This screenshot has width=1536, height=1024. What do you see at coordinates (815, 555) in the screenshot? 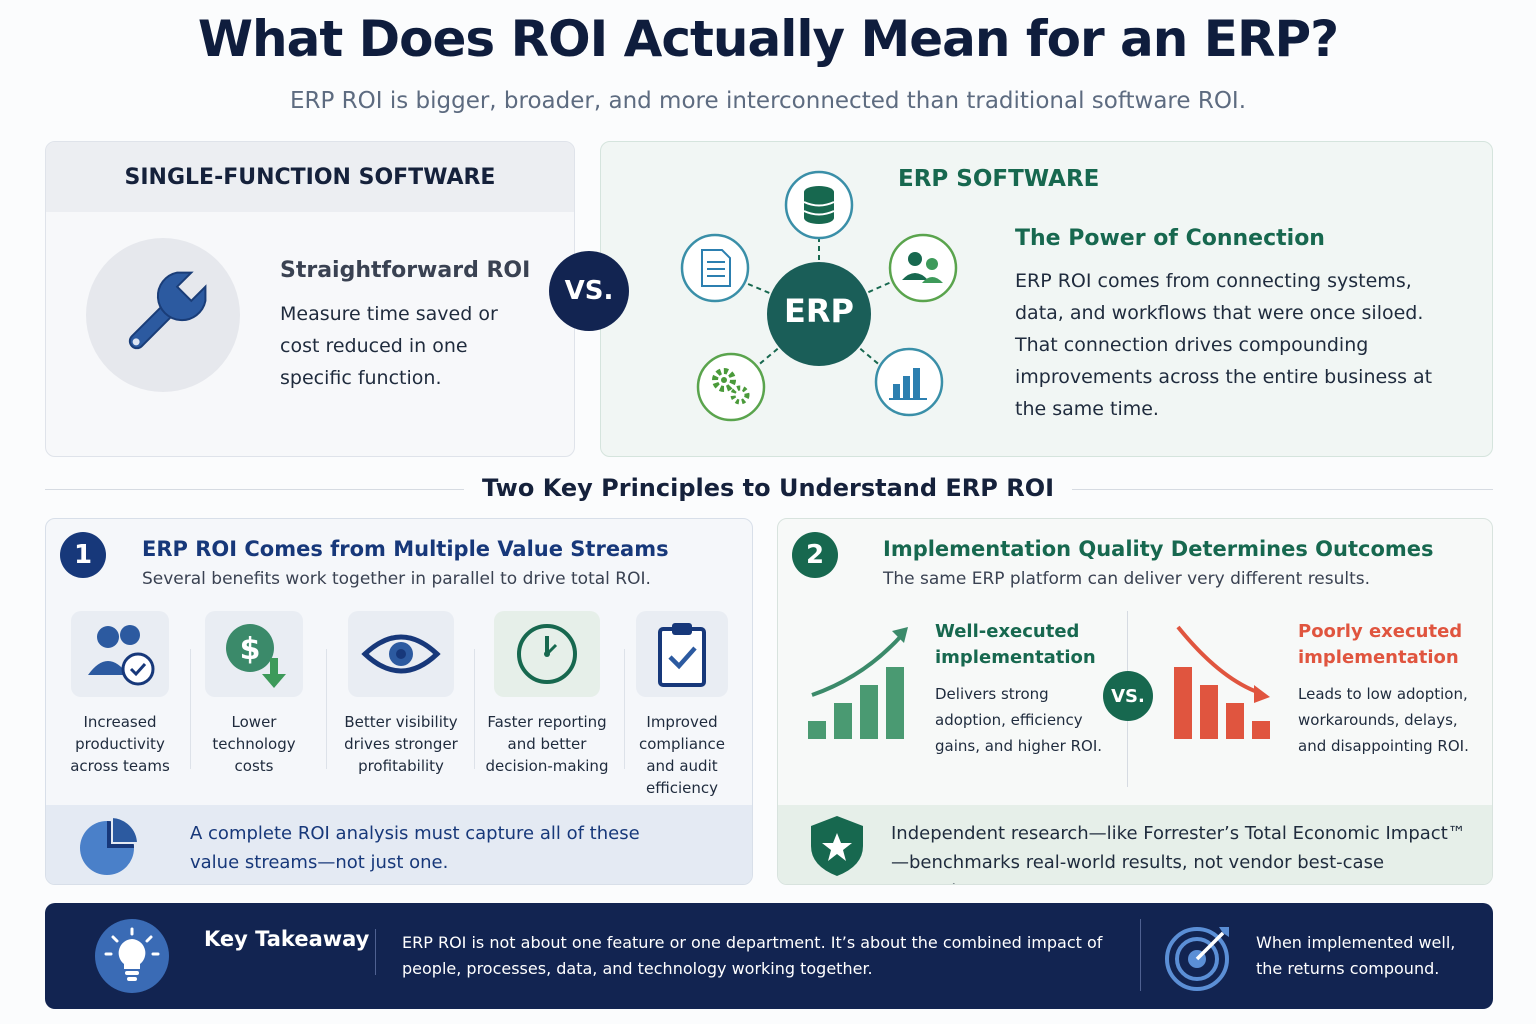
I see `principle-2-number: 2` at bounding box center [815, 555].